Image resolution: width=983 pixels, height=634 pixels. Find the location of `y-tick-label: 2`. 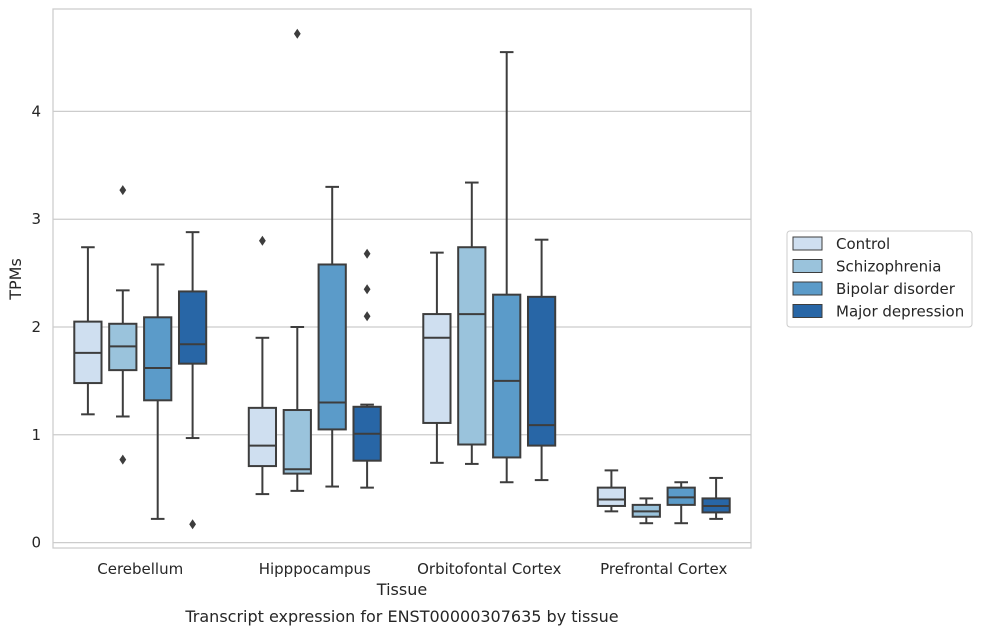

y-tick-label: 2 is located at coordinates (36, 327).